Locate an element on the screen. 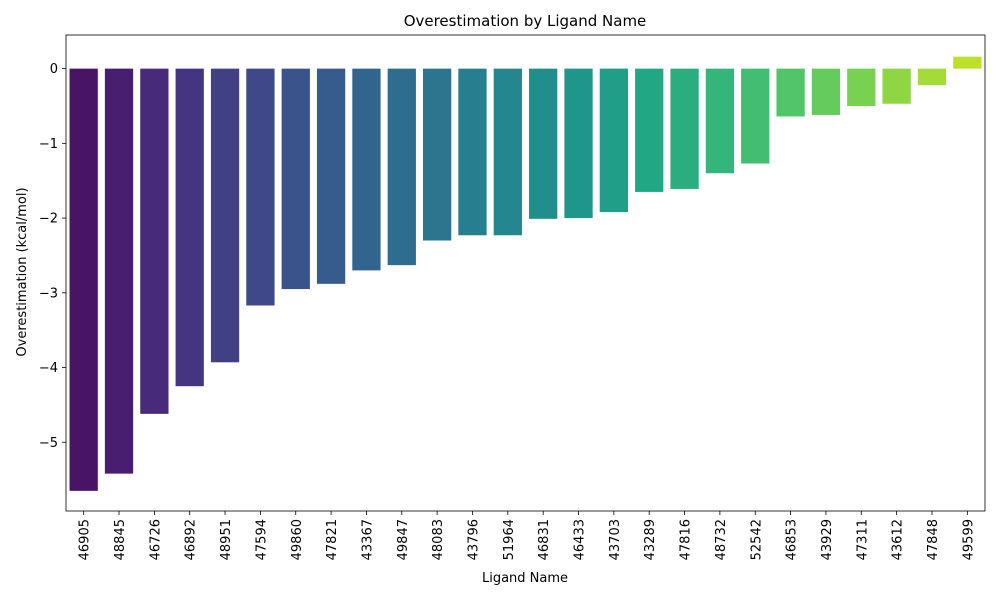 Image resolution: width=1000 pixels, height=600 pixels. y-tick-label: −3 is located at coordinates (48, 293).